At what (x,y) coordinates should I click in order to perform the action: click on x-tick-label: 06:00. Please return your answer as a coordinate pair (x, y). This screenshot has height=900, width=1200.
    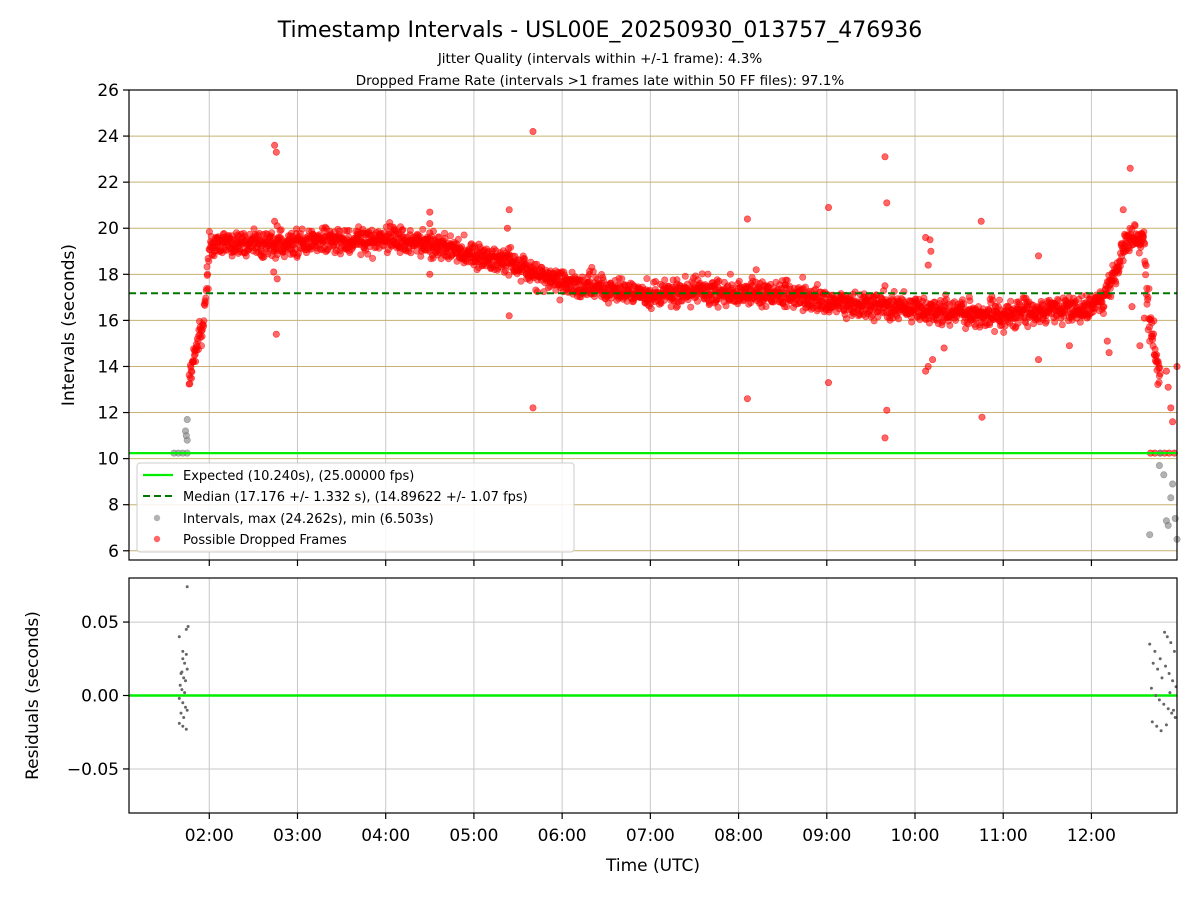
    Looking at the image, I should click on (562, 836).